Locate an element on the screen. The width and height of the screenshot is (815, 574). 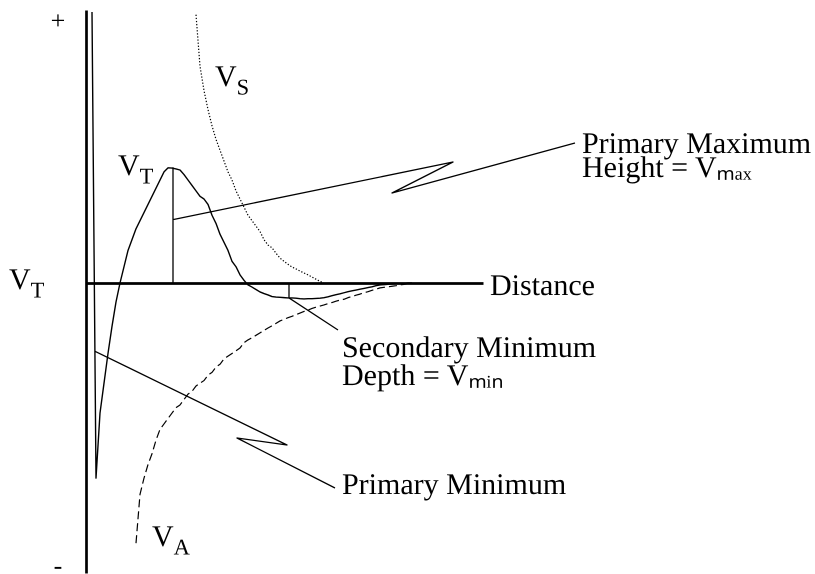
annotation: Primary Minimum is located at coordinates (454, 484).